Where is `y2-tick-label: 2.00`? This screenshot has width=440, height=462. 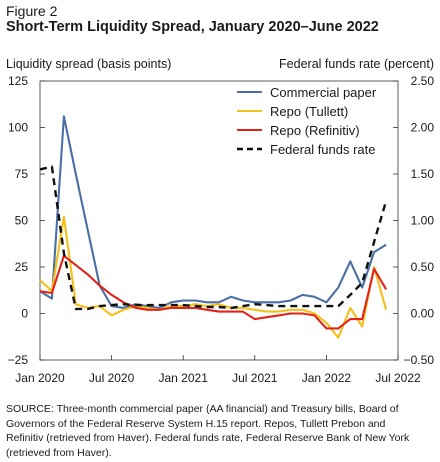 y2-tick-label: 2.00 is located at coordinates (423, 128).